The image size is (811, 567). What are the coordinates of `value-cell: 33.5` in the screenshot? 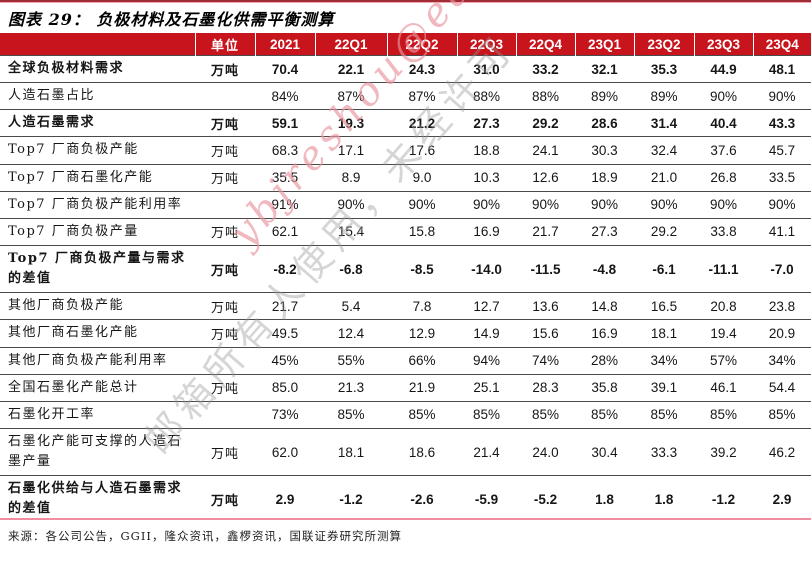 It's located at (782, 177).